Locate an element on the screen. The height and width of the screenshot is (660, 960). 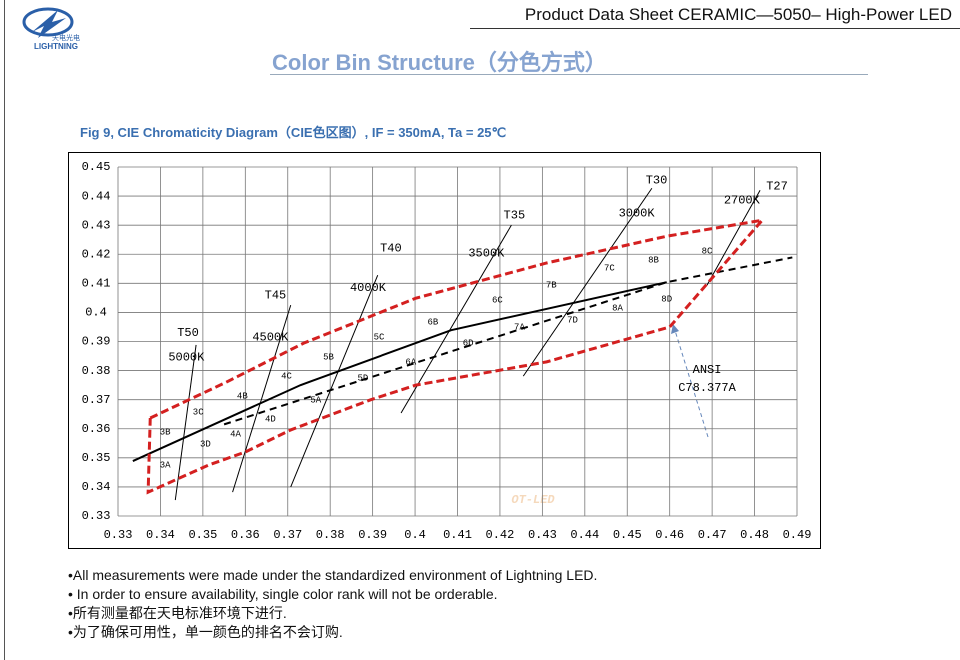
ansi-arrowhead is located at coordinates (675, 329).